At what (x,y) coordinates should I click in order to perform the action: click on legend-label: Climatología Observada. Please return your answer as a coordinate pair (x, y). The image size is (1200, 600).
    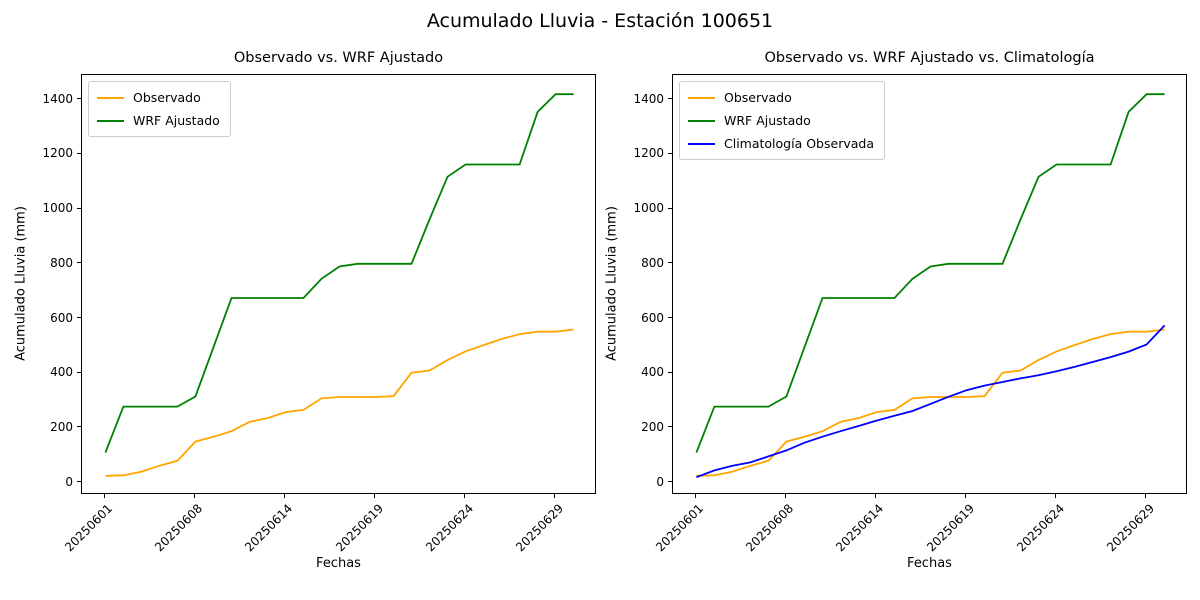
    Looking at the image, I should click on (799, 143).